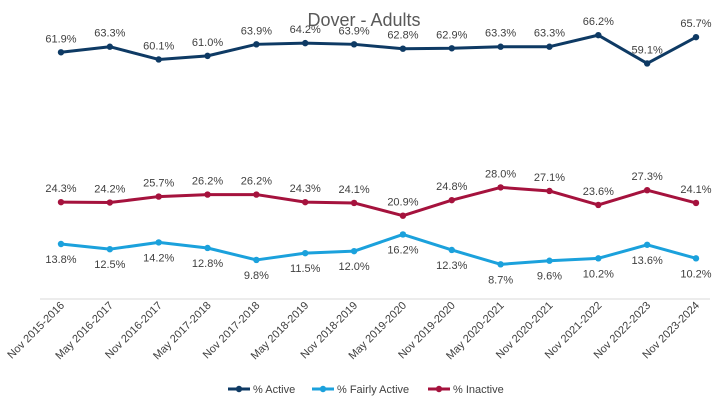  I want to click on legend: % Active % Fairly Active % Inactive, so click(366, 390).